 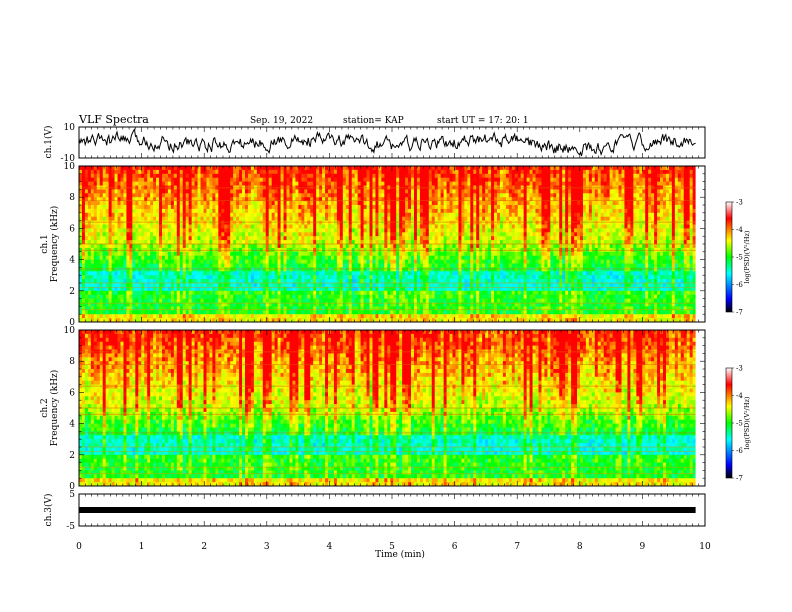 I want to click on header-station: station= KAP, so click(x=373, y=121).